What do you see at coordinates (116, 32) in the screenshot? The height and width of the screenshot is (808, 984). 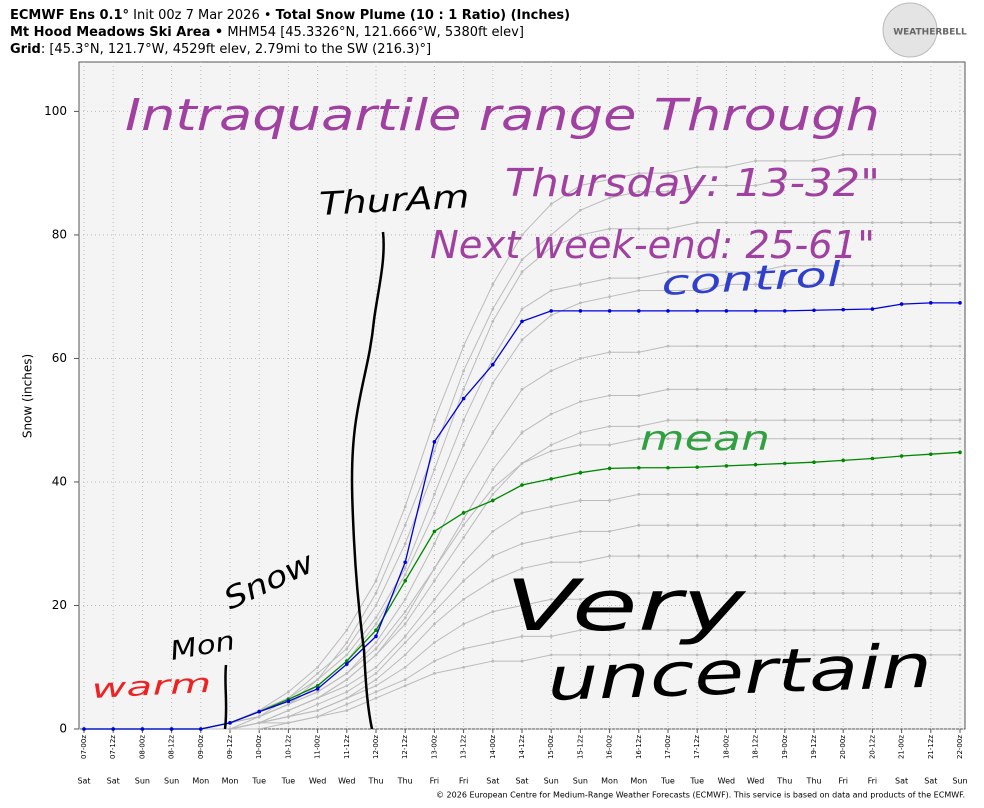 I see `subtitle-part: Mt Hood Meadows Ski Area •` at bounding box center [116, 32].